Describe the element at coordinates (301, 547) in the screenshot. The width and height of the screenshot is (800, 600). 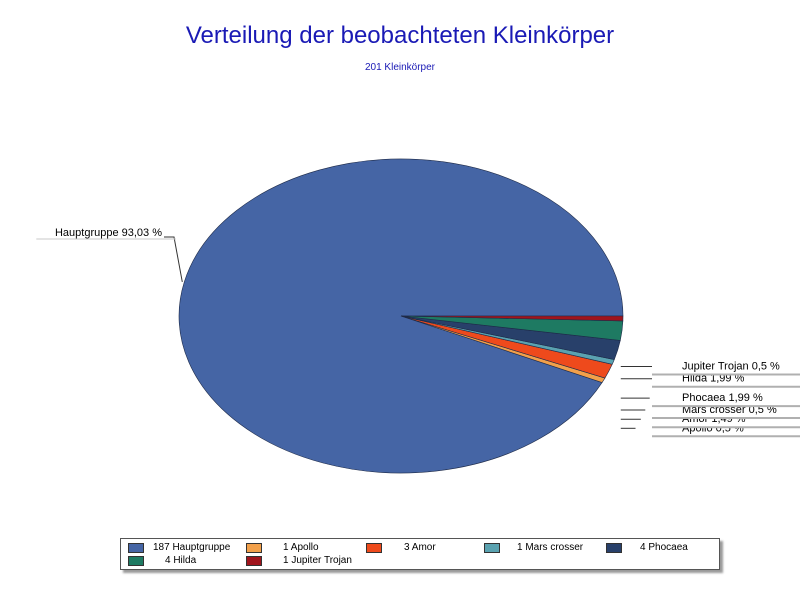
I see `legend-label: 1 Apollo` at that location.